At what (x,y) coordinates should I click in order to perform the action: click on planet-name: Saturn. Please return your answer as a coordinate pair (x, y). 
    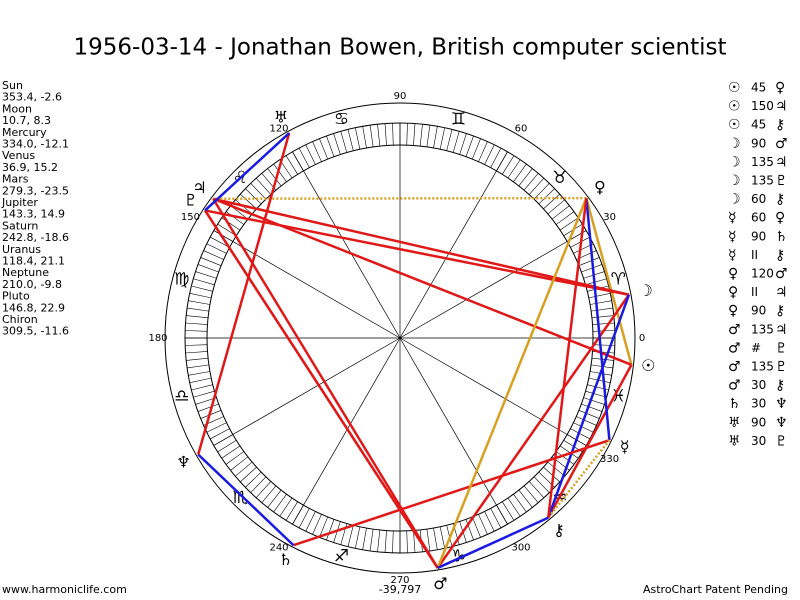
    Looking at the image, I should click on (20, 225).